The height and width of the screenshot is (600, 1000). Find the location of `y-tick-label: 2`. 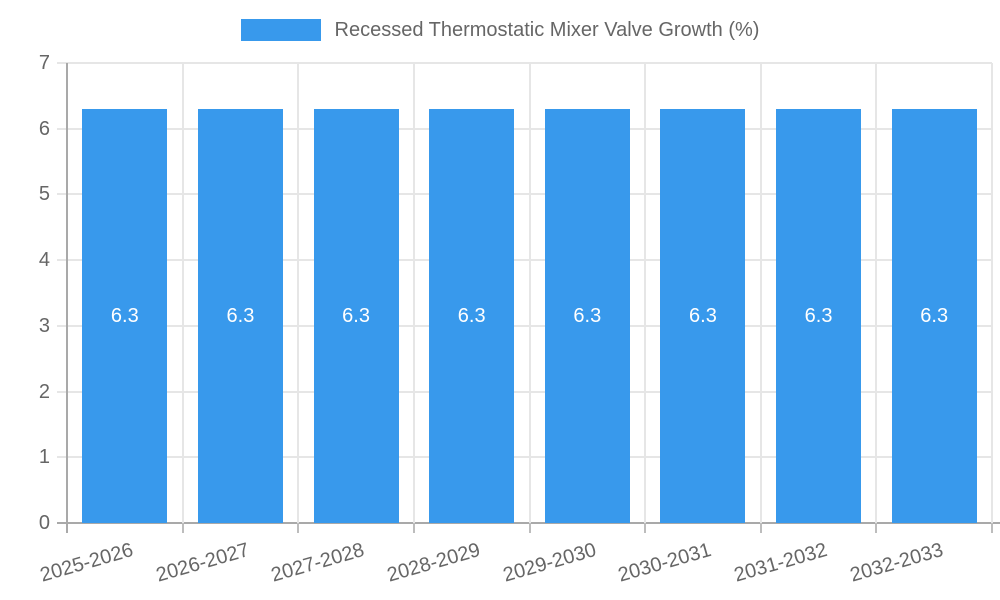

y-tick-label: 2 is located at coordinates (44, 391).